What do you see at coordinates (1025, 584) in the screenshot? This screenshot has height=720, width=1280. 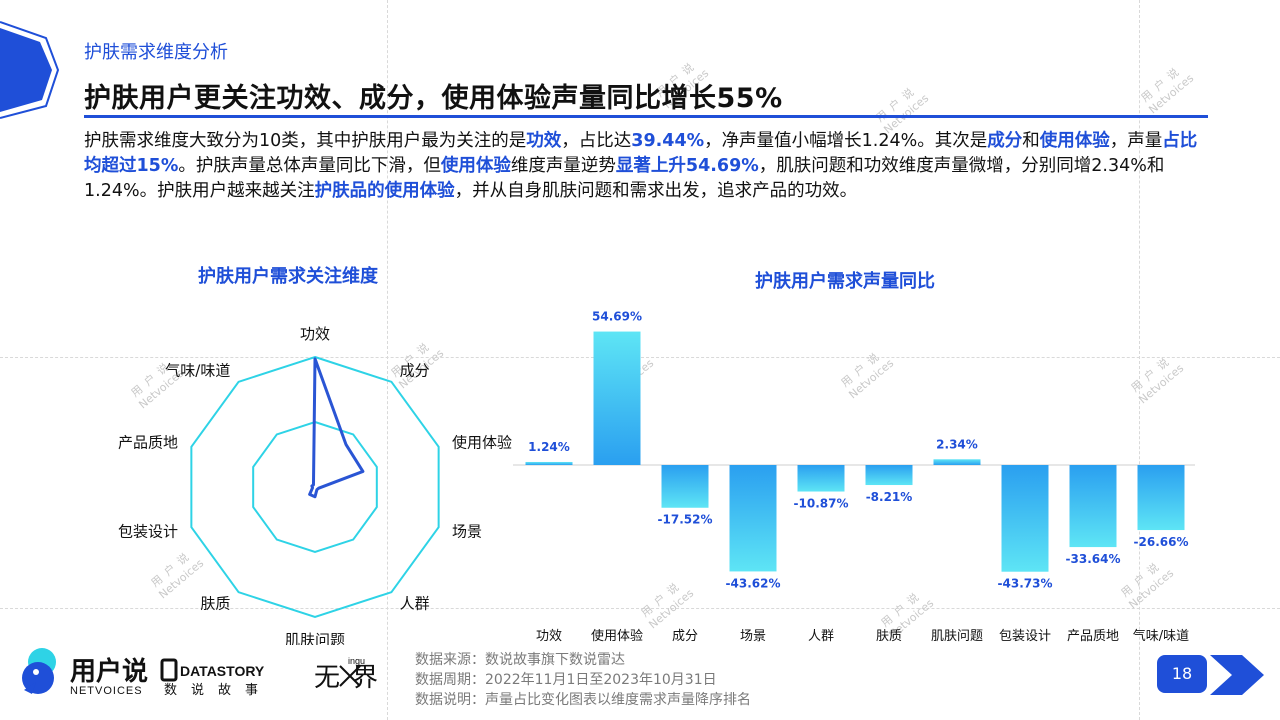 I see `bar-value-label: -43.73%` at bounding box center [1025, 584].